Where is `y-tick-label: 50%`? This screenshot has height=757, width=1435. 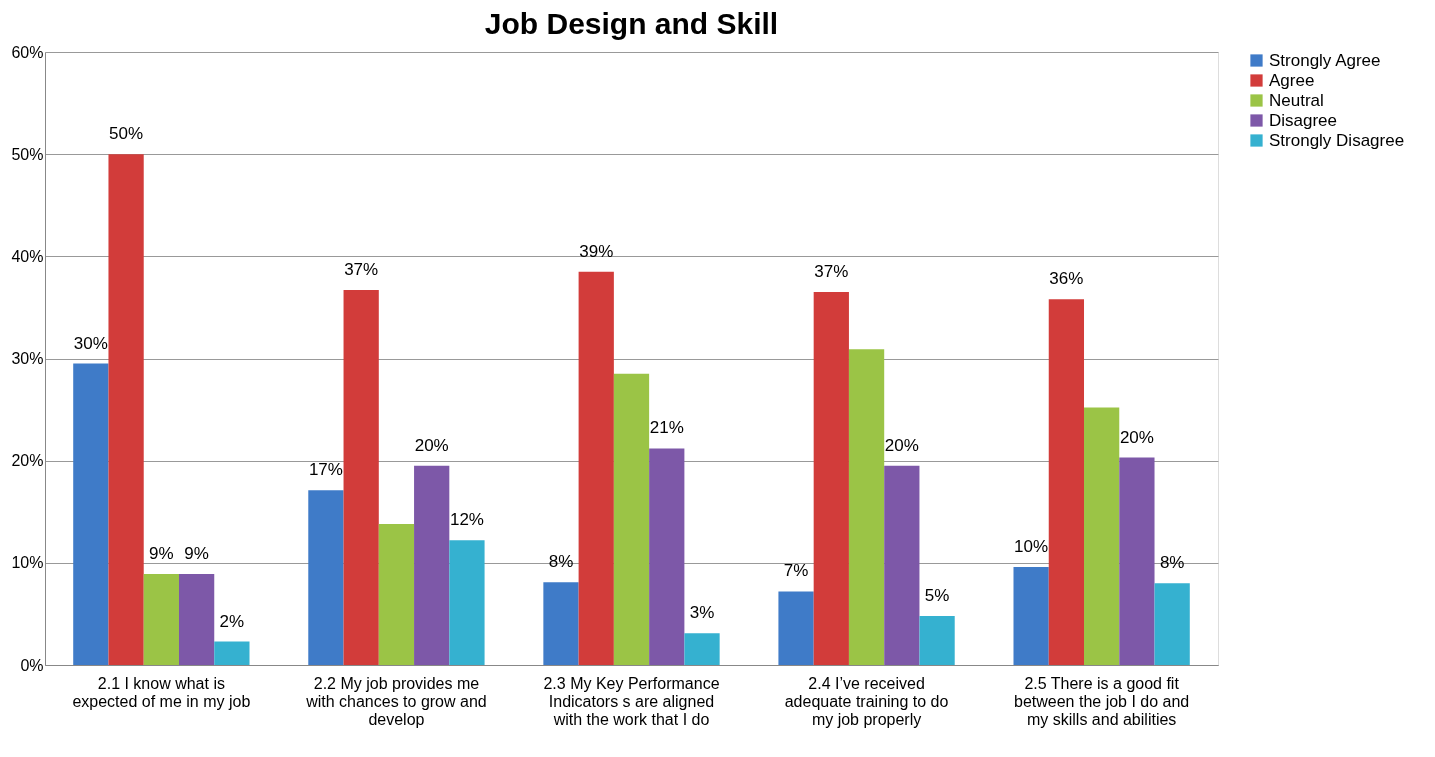
y-tick-label: 50% is located at coordinates (27, 154).